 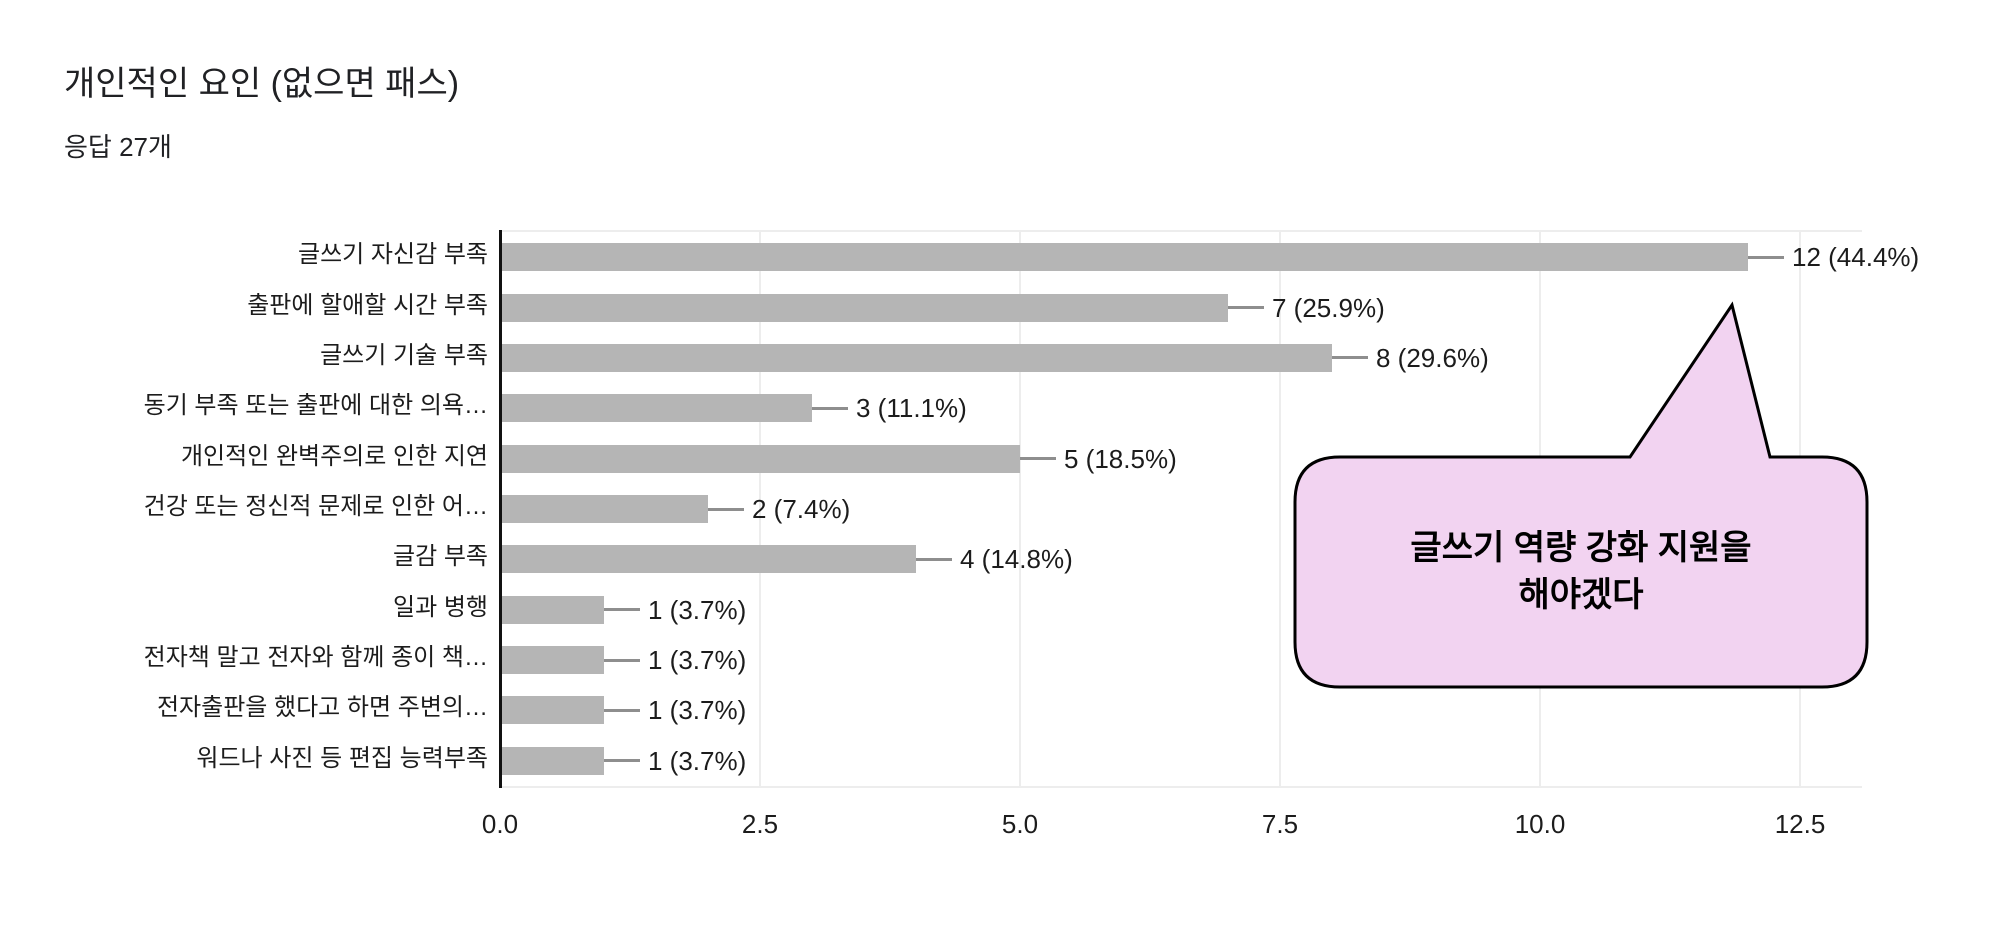 What do you see at coordinates (911, 408) in the screenshot?
I see `bar-value-label: 3 (11.1%)` at bounding box center [911, 408].